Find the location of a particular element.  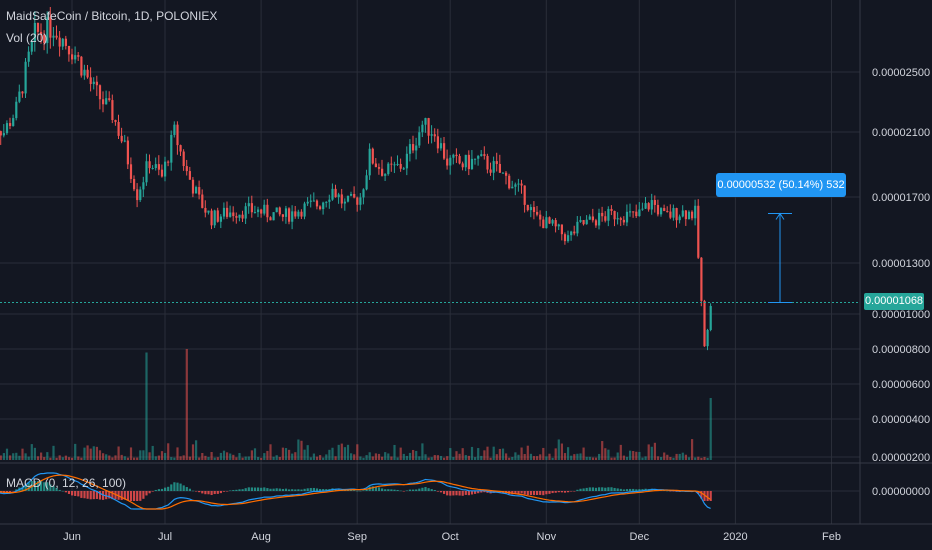

x-tick-label: Sep is located at coordinates (357, 537).